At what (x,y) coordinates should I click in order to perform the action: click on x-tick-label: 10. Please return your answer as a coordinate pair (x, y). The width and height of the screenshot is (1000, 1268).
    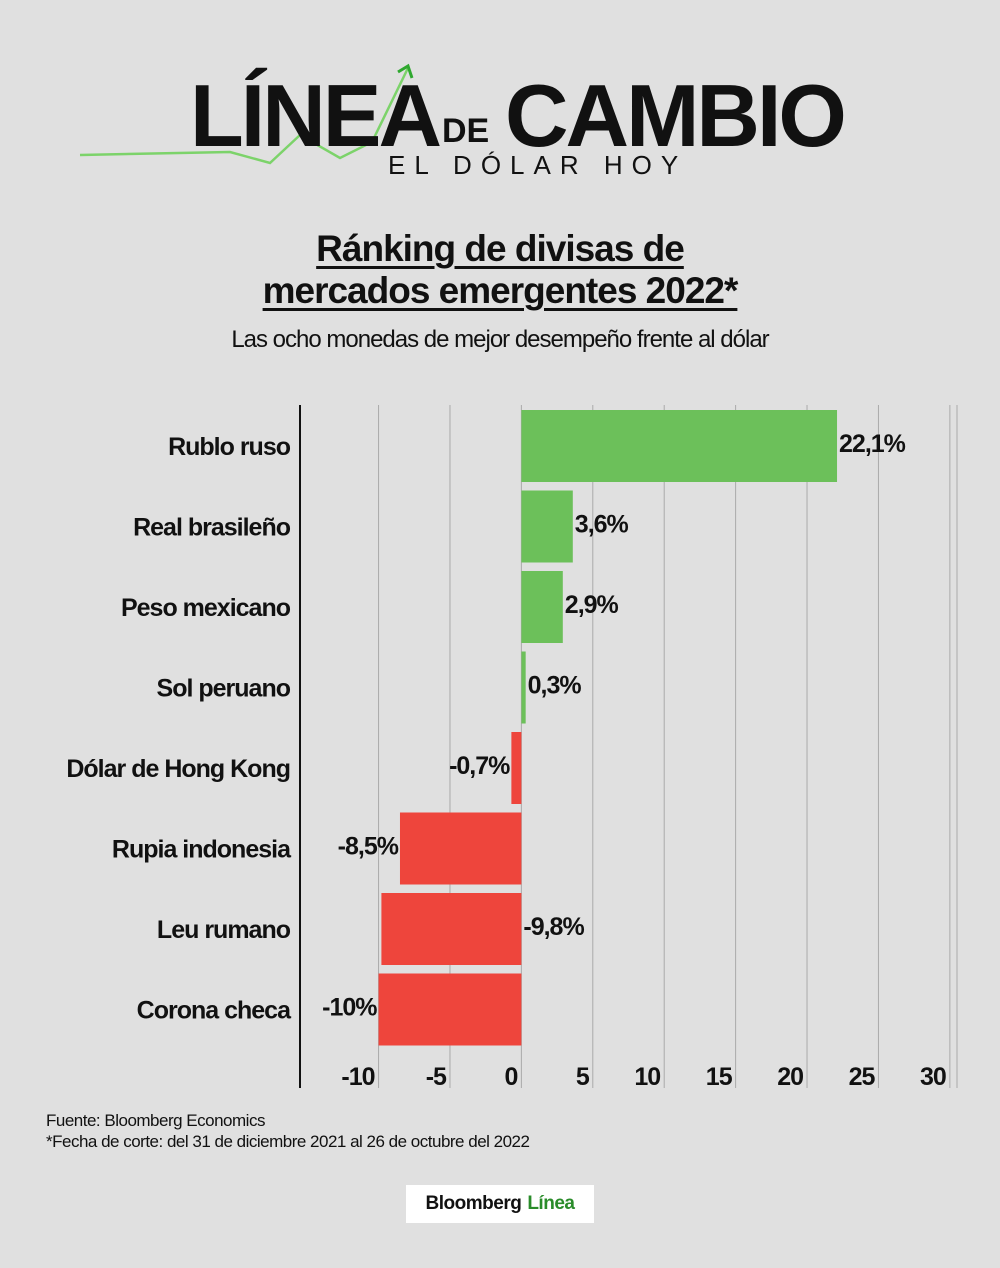
    Looking at the image, I should click on (647, 1077).